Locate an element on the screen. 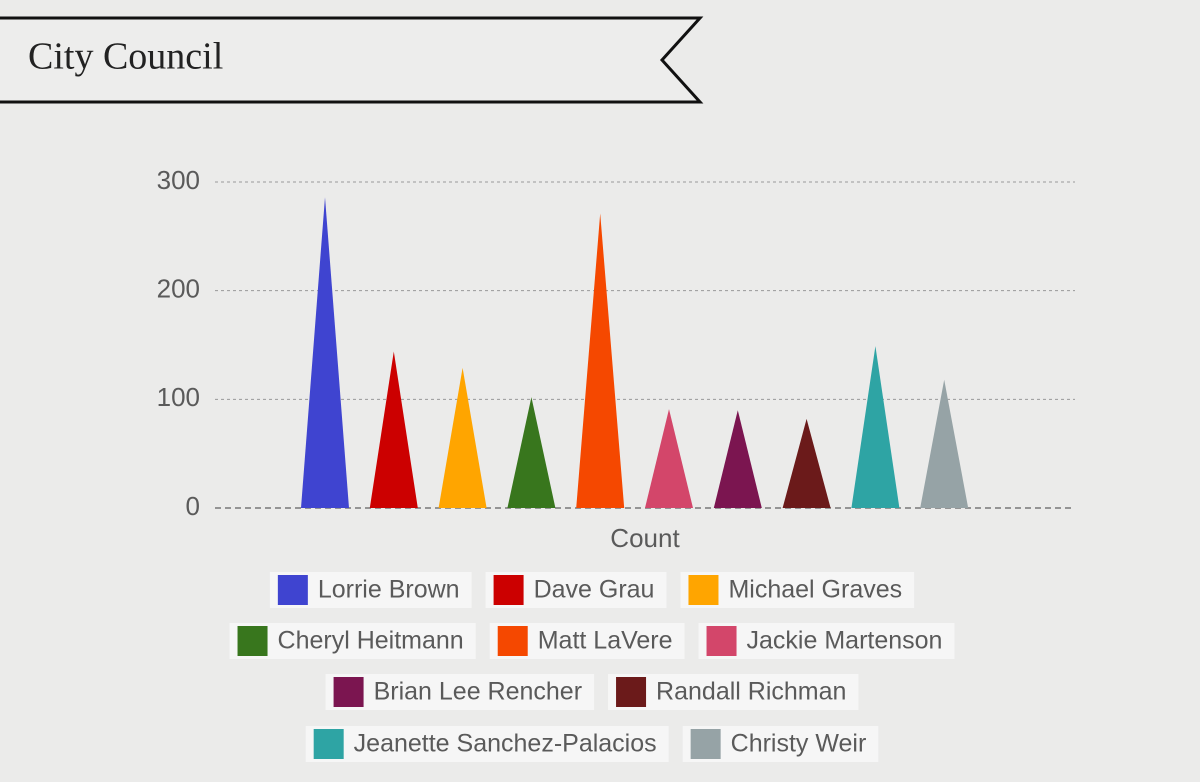 The width and height of the screenshot is (1200, 782). page-title: City Council is located at coordinates (125, 57).